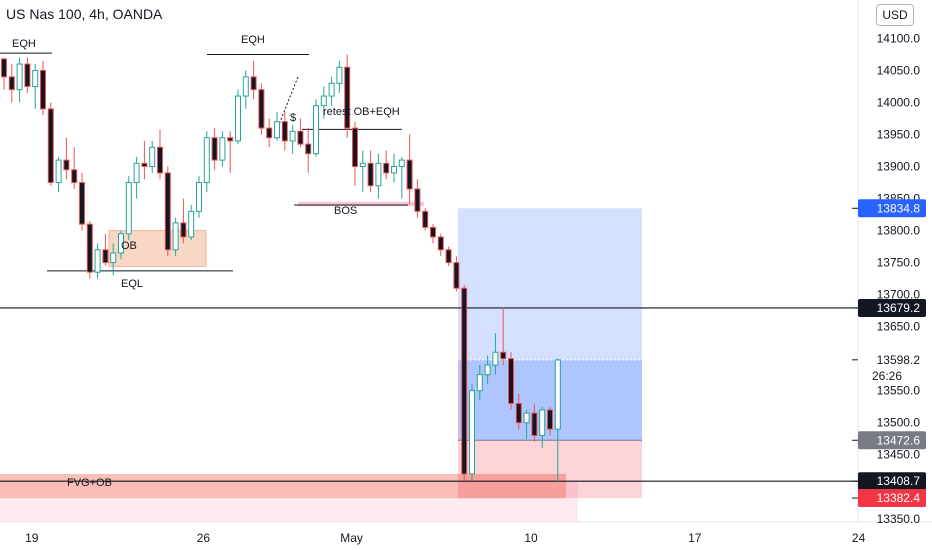  Describe the element at coordinates (361, 204) in the screenshot. I see `retest-zone` at that location.